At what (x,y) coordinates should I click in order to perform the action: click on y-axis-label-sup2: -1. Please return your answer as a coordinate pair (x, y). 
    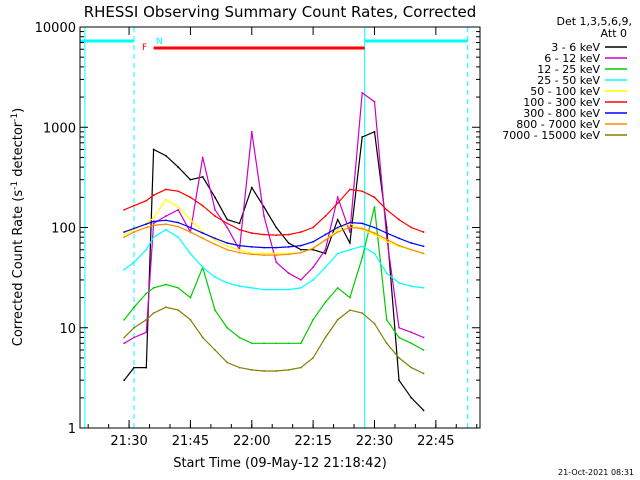
    Looking at the image, I should click on (15, 117).